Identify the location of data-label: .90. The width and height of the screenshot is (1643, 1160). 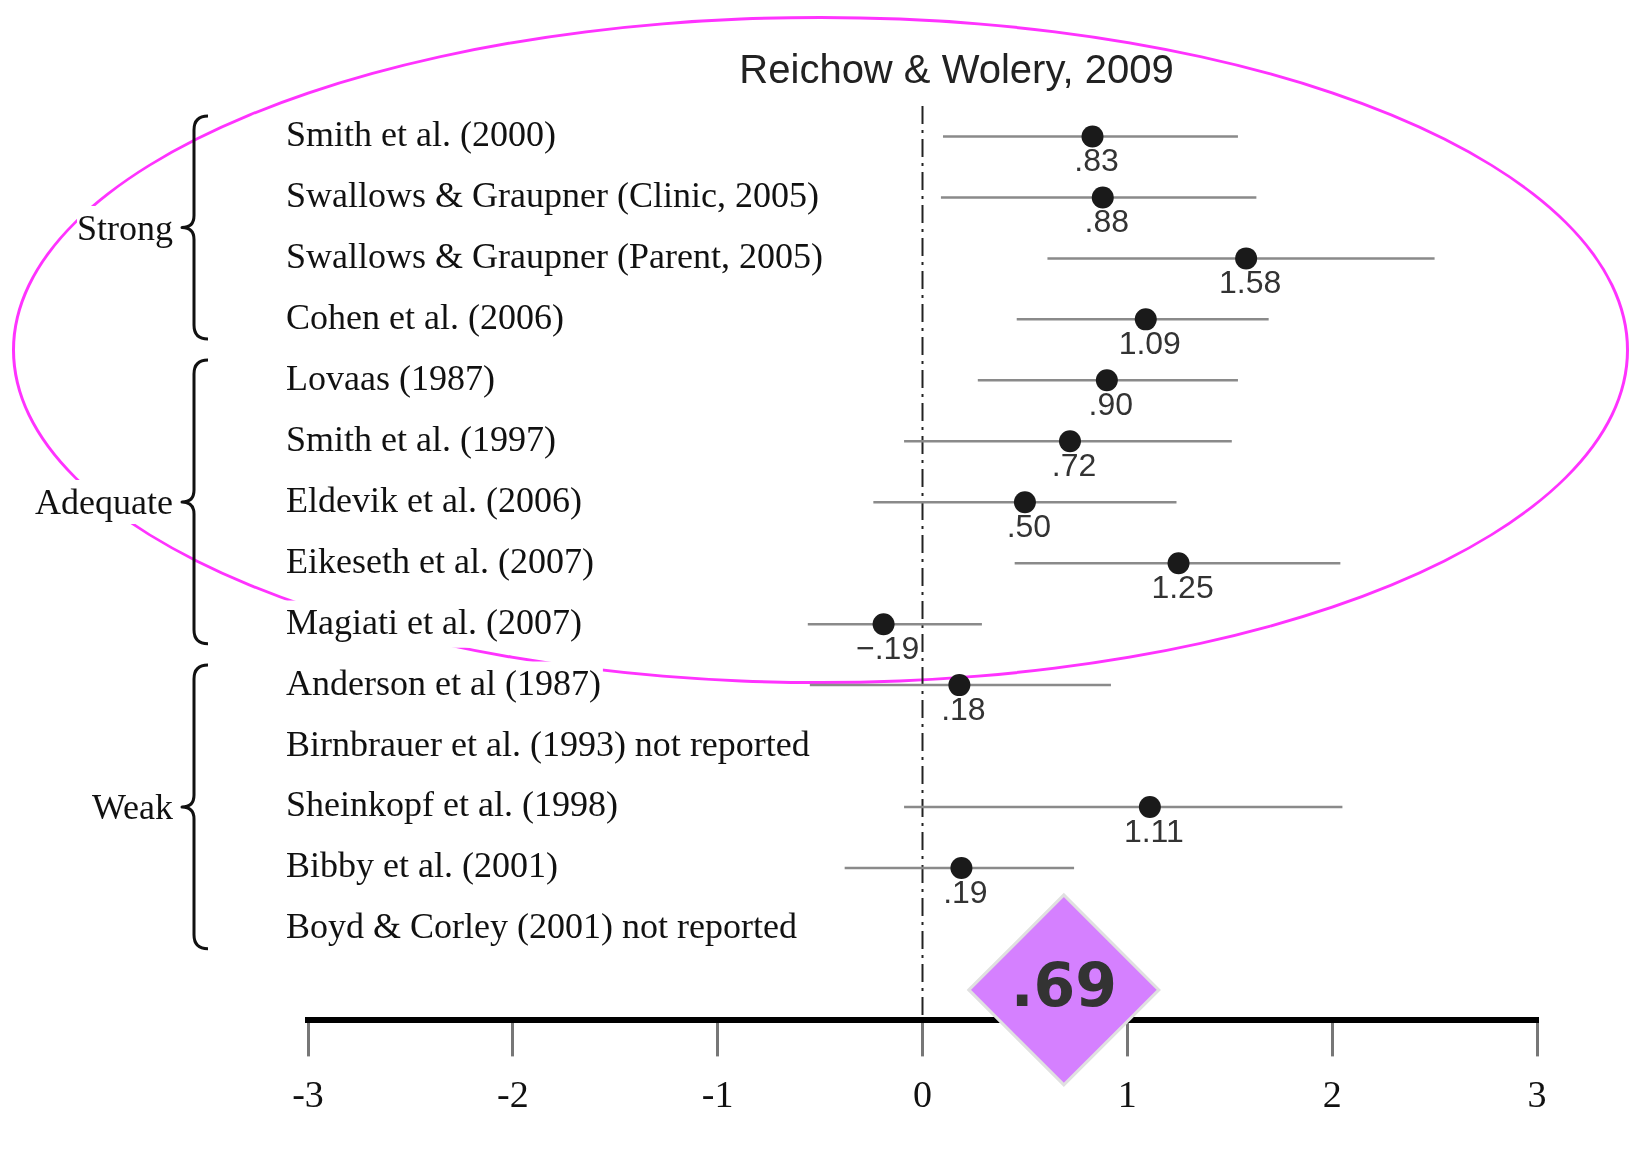
(1111, 404).